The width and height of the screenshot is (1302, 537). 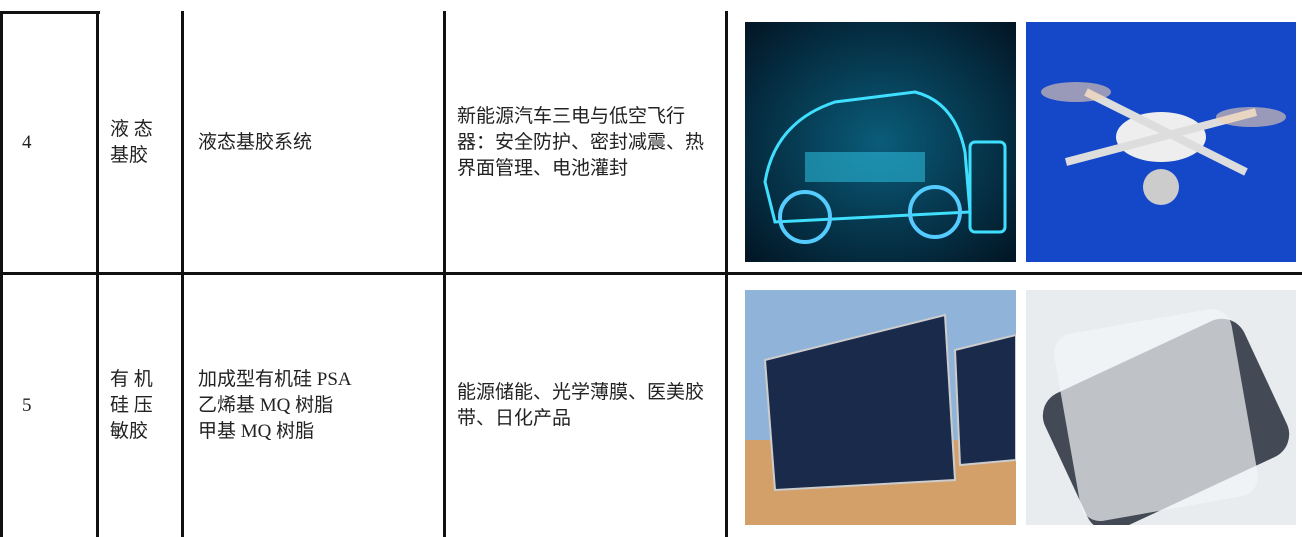 I want to click on text: 甲基 MQ 树脂, so click(x=256, y=431).